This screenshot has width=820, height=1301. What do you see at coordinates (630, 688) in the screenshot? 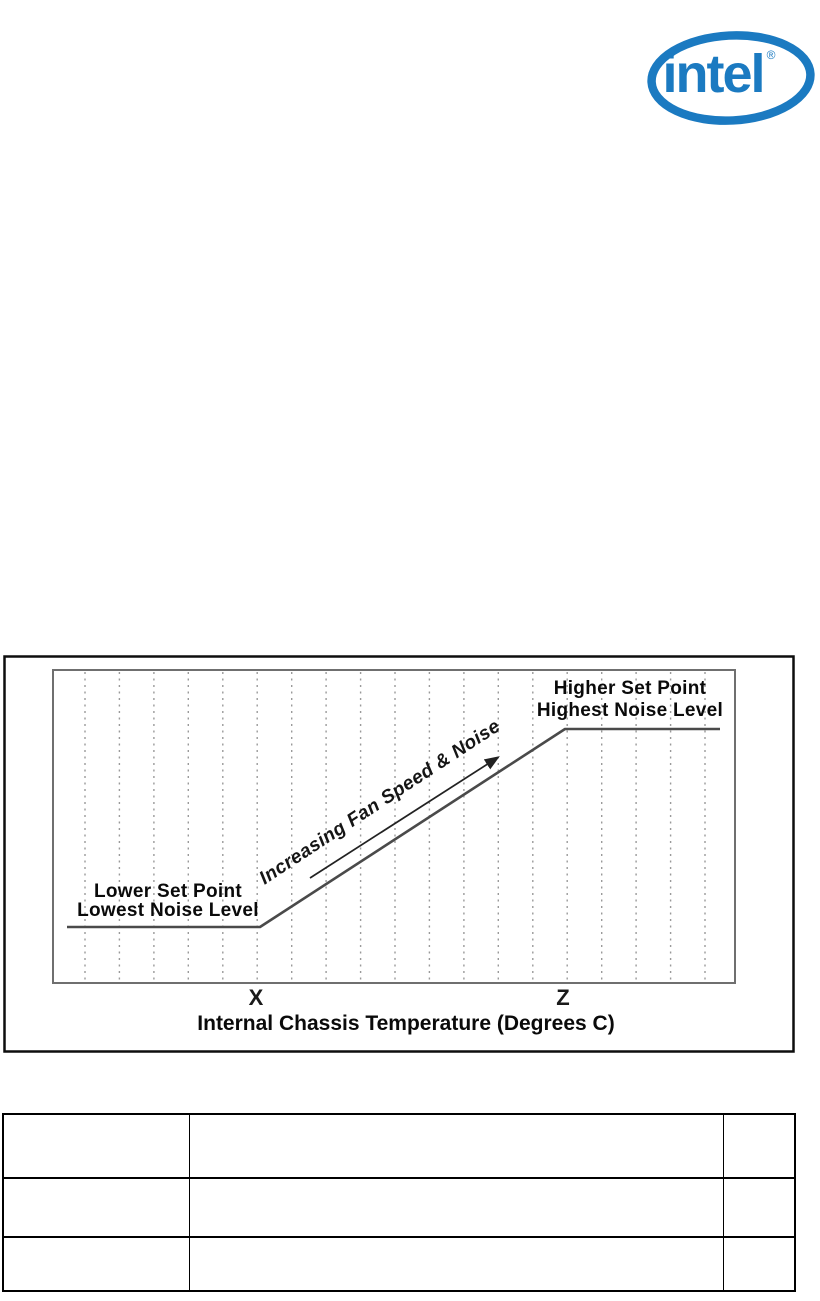
I see `higher-set-point-label: Higher Set Point` at bounding box center [630, 688].